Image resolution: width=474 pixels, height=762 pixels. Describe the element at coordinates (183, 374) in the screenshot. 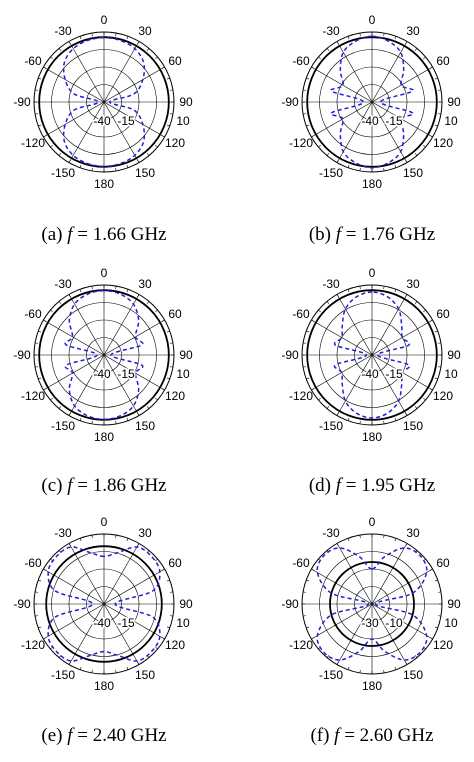

I see `radial-label: 10` at that location.